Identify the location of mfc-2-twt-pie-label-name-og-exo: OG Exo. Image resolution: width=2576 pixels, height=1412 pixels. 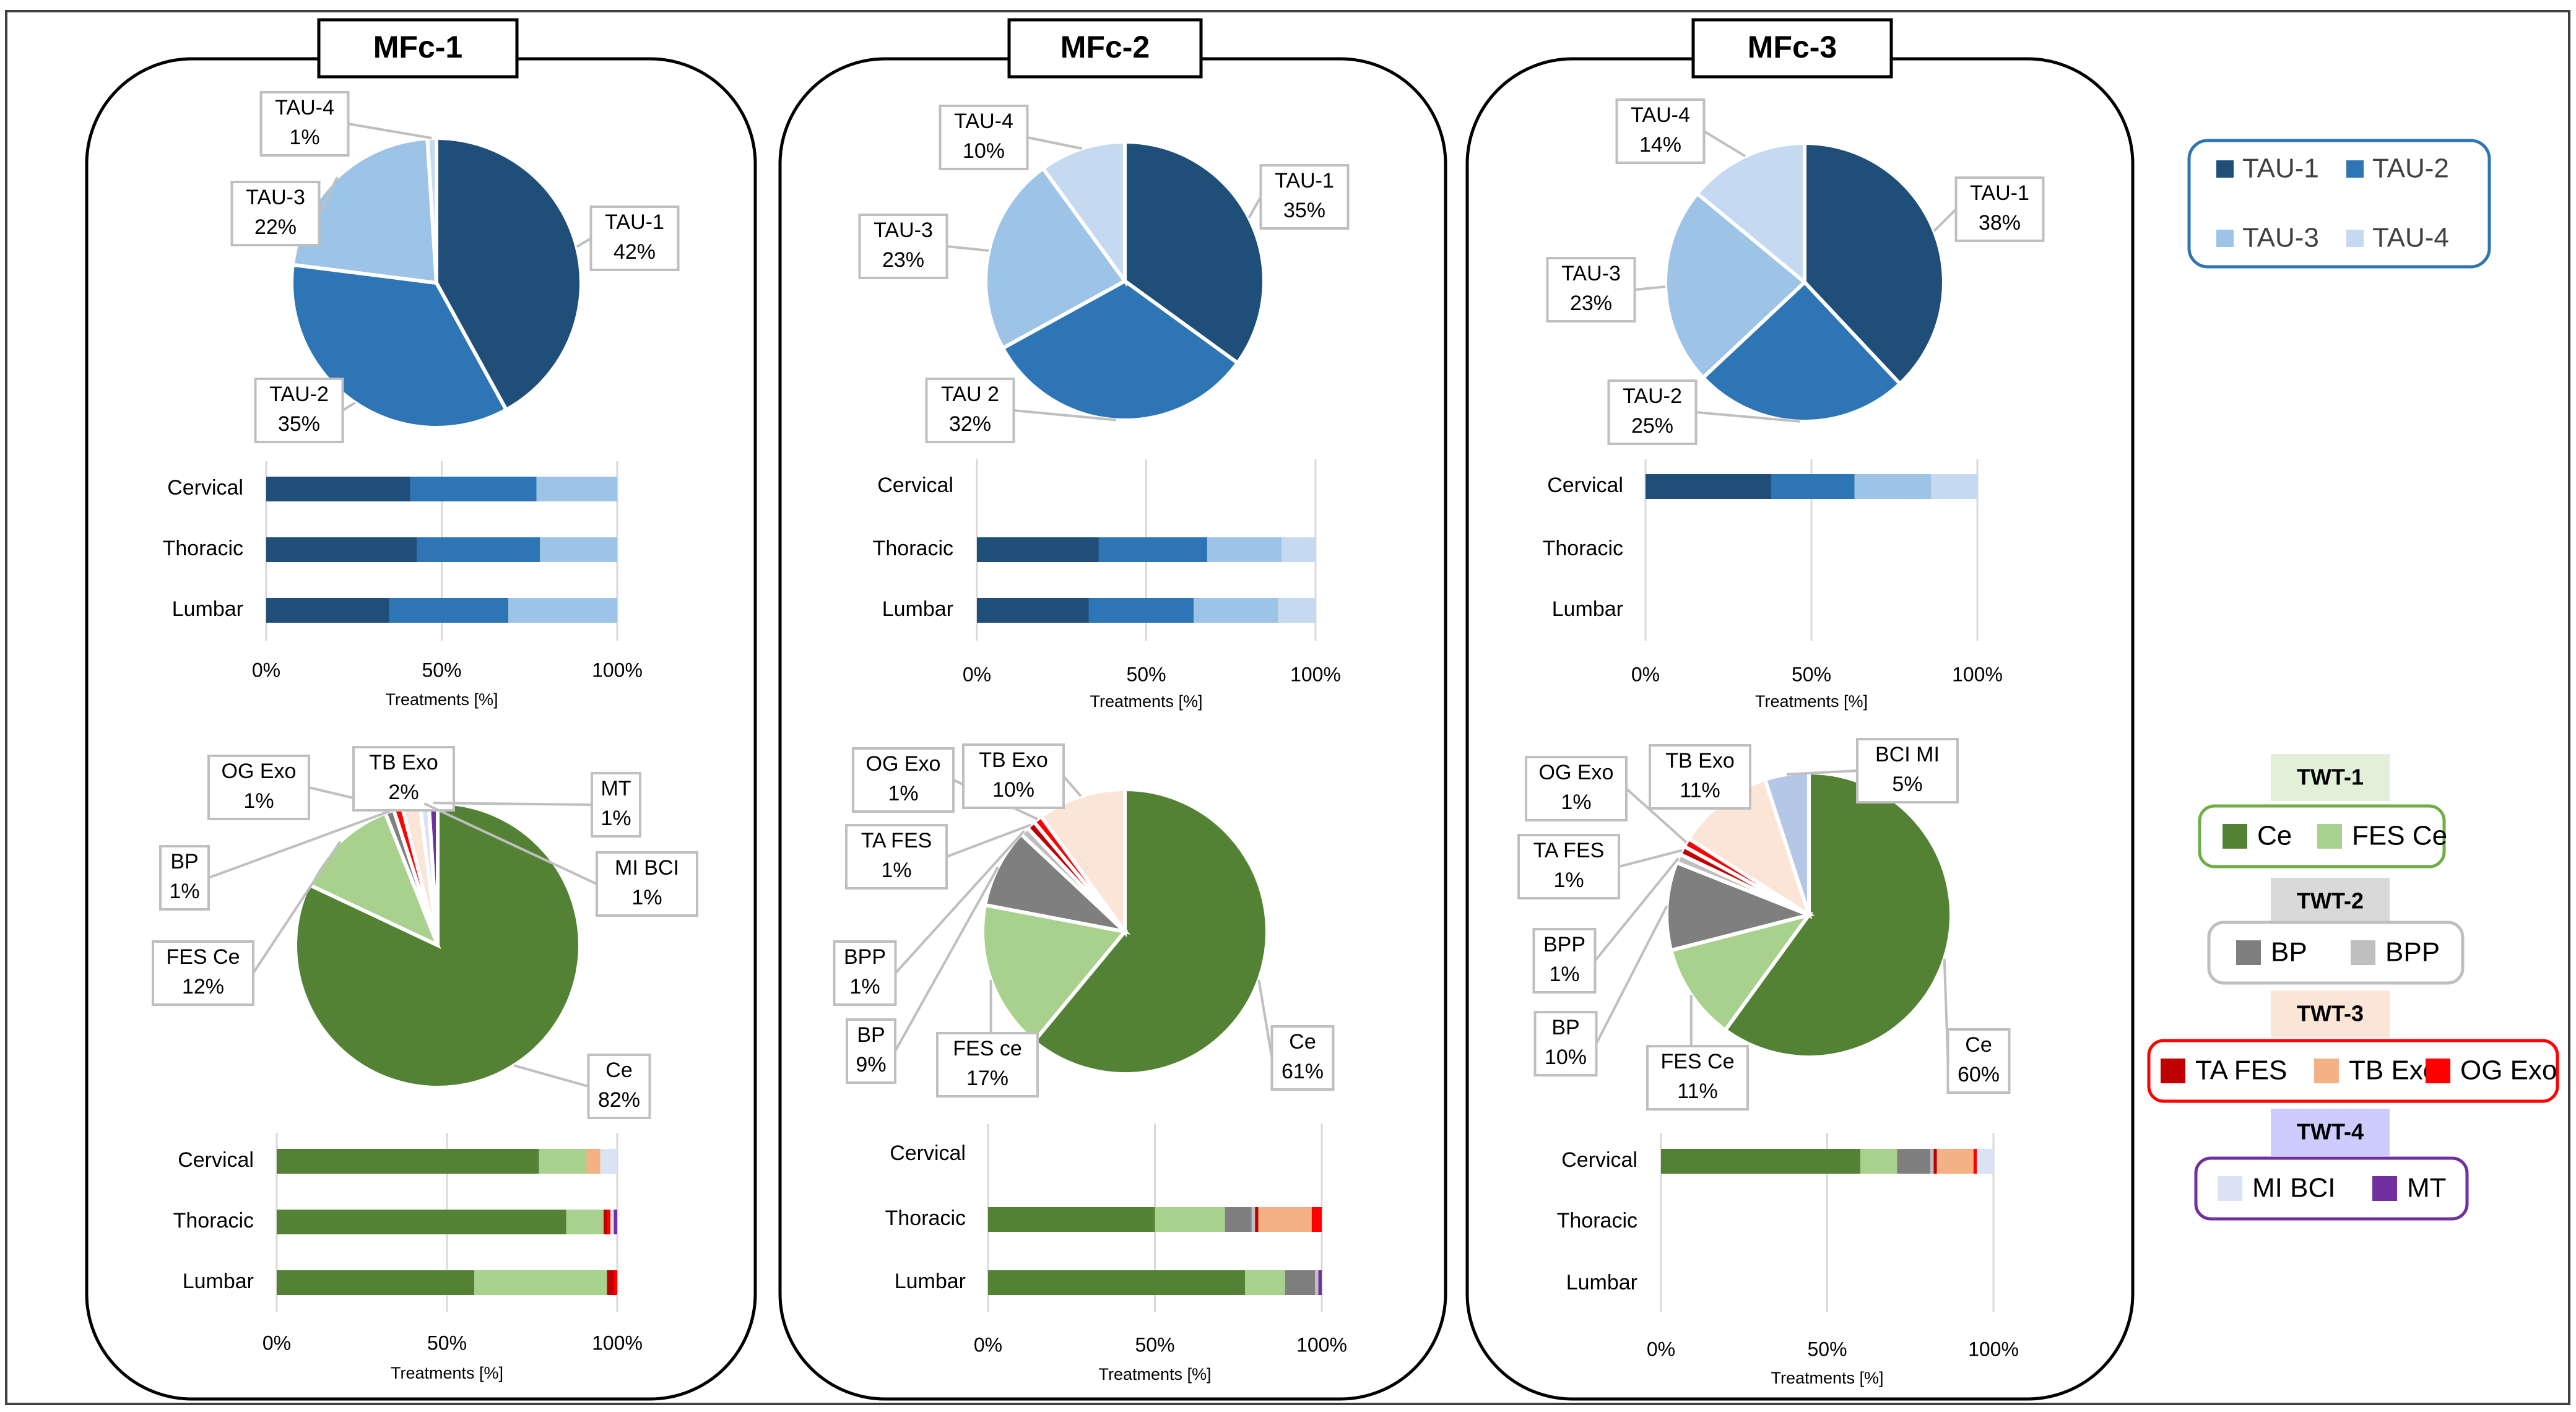
(903, 764).